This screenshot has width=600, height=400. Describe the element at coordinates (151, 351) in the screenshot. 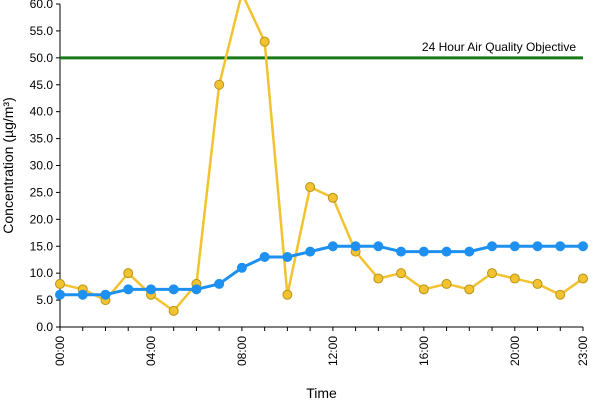

I see `x-tick-label: 04:00` at that location.